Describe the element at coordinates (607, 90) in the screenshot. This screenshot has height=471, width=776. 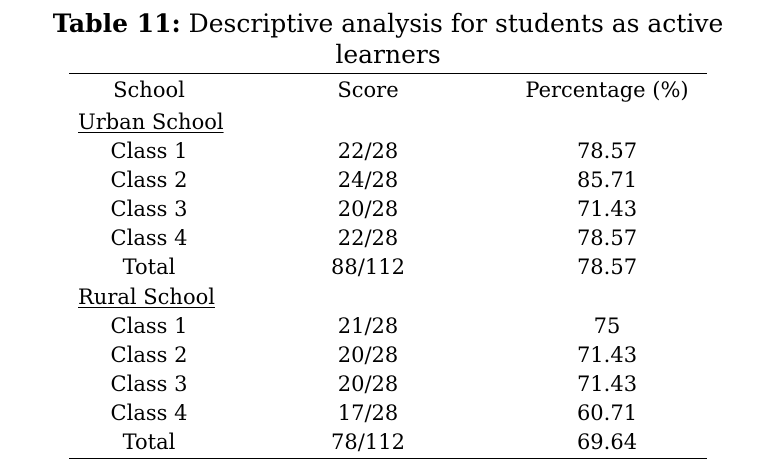
I see `column-header-percentage: Percentage (%)` at that location.